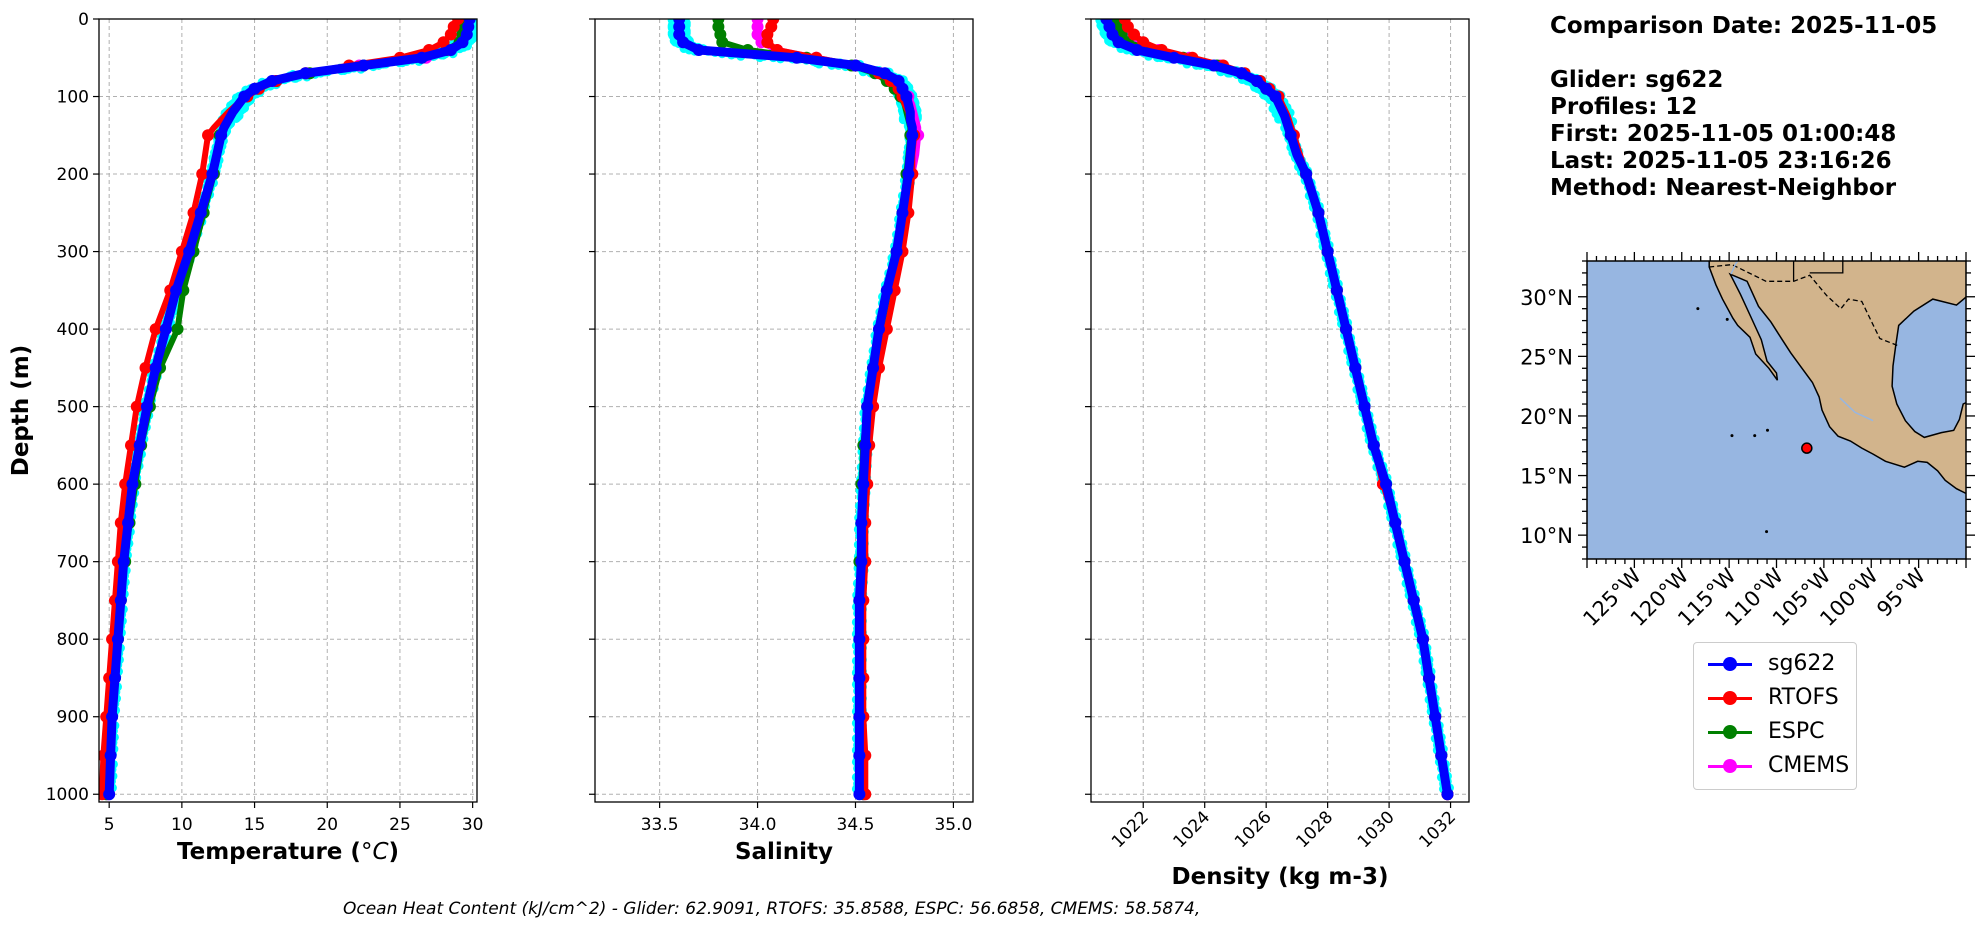 The image size is (1978, 934). I want to click on x-axis-label: Temperature (°C), so click(288, 852).